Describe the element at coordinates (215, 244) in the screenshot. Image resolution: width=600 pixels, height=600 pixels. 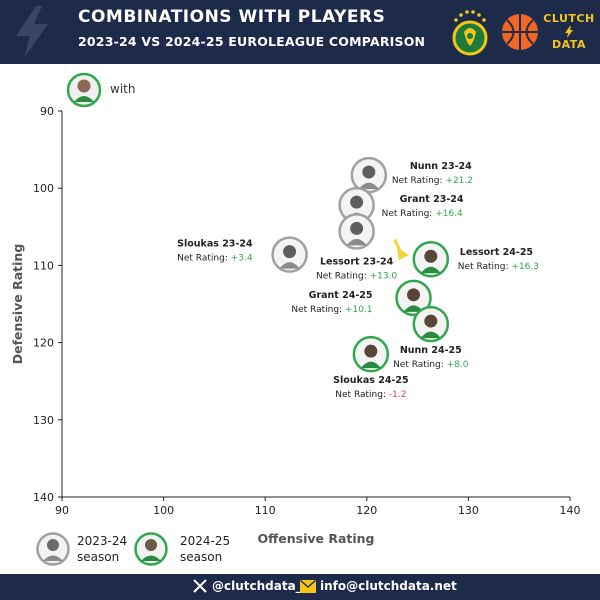
I see `point-name-label: Sloukas 23-24` at that location.